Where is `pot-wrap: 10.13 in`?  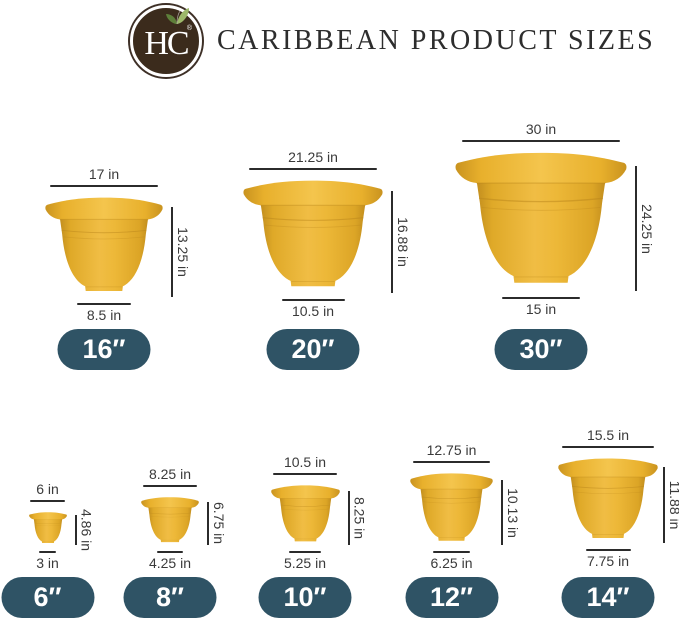 pot-wrap: 10.13 in is located at coordinates (465, 509).